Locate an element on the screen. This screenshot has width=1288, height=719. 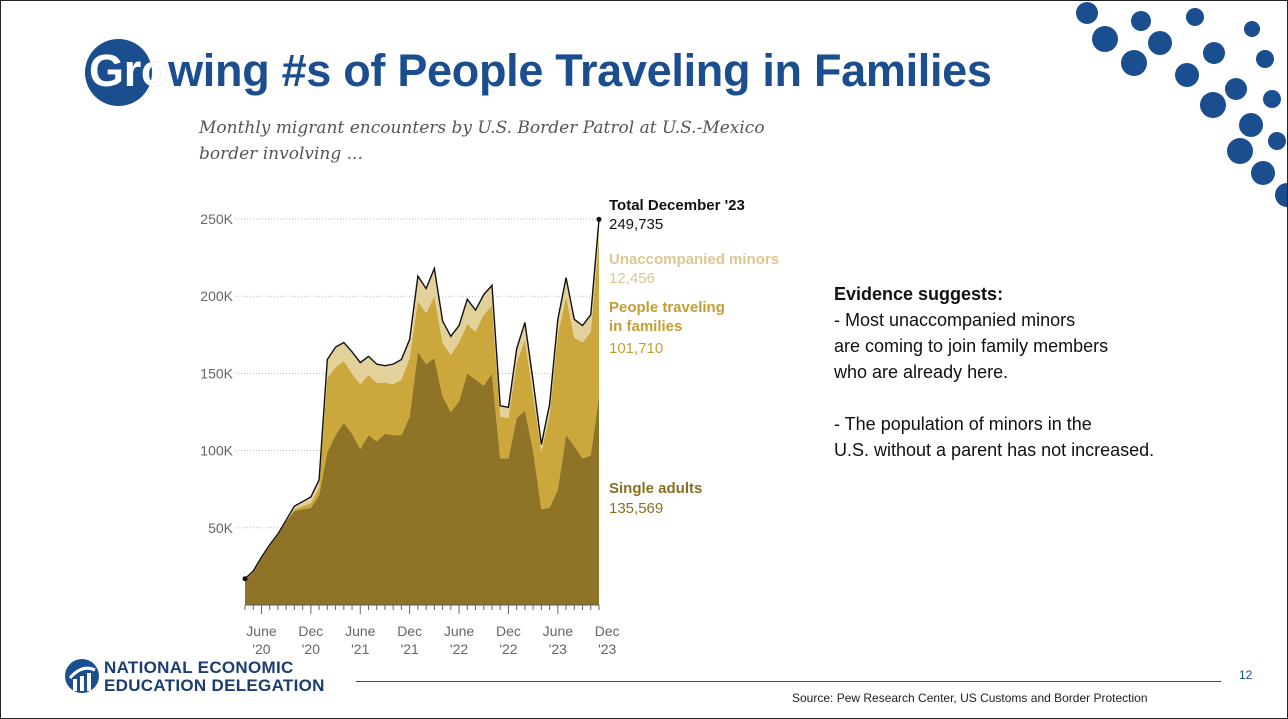
area-families is located at coordinates (422, 409).